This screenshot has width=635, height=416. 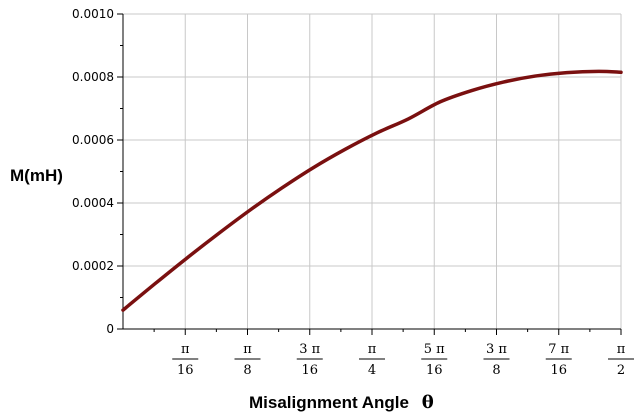 What do you see at coordinates (110, 329) in the screenshot?
I see `y-tick-label: 0` at bounding box center [110, 329].